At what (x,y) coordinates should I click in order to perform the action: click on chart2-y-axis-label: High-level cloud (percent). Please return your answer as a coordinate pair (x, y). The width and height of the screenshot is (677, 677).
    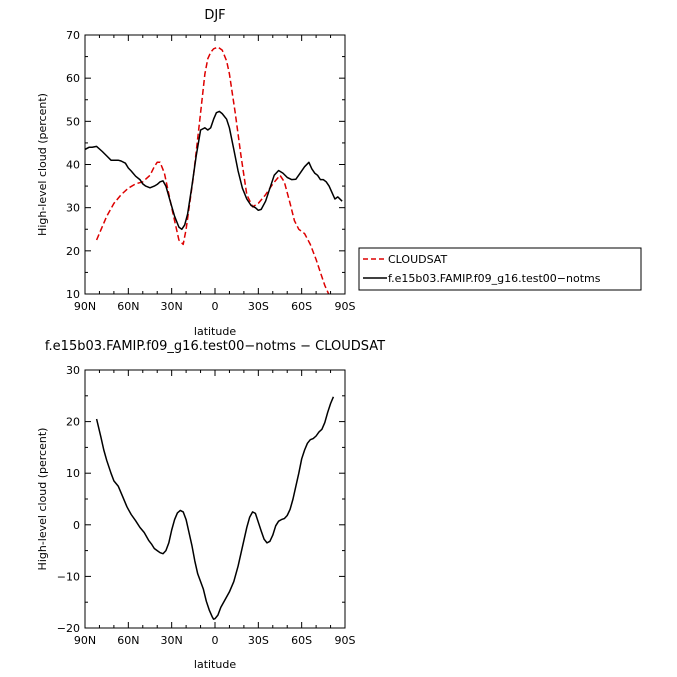
    Looking at the image, I should click on (42, 499).